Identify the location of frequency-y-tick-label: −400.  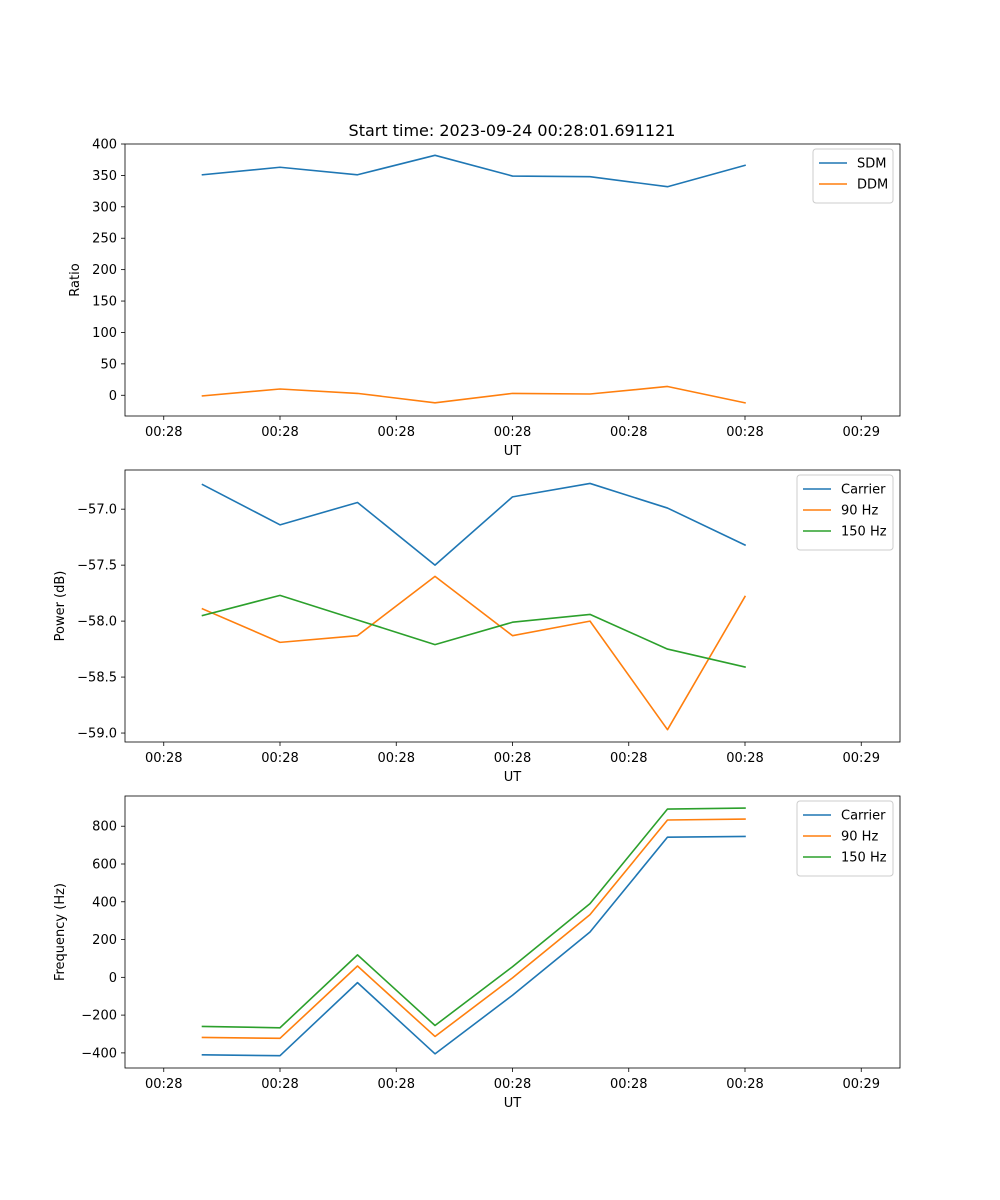
(99, 1053).